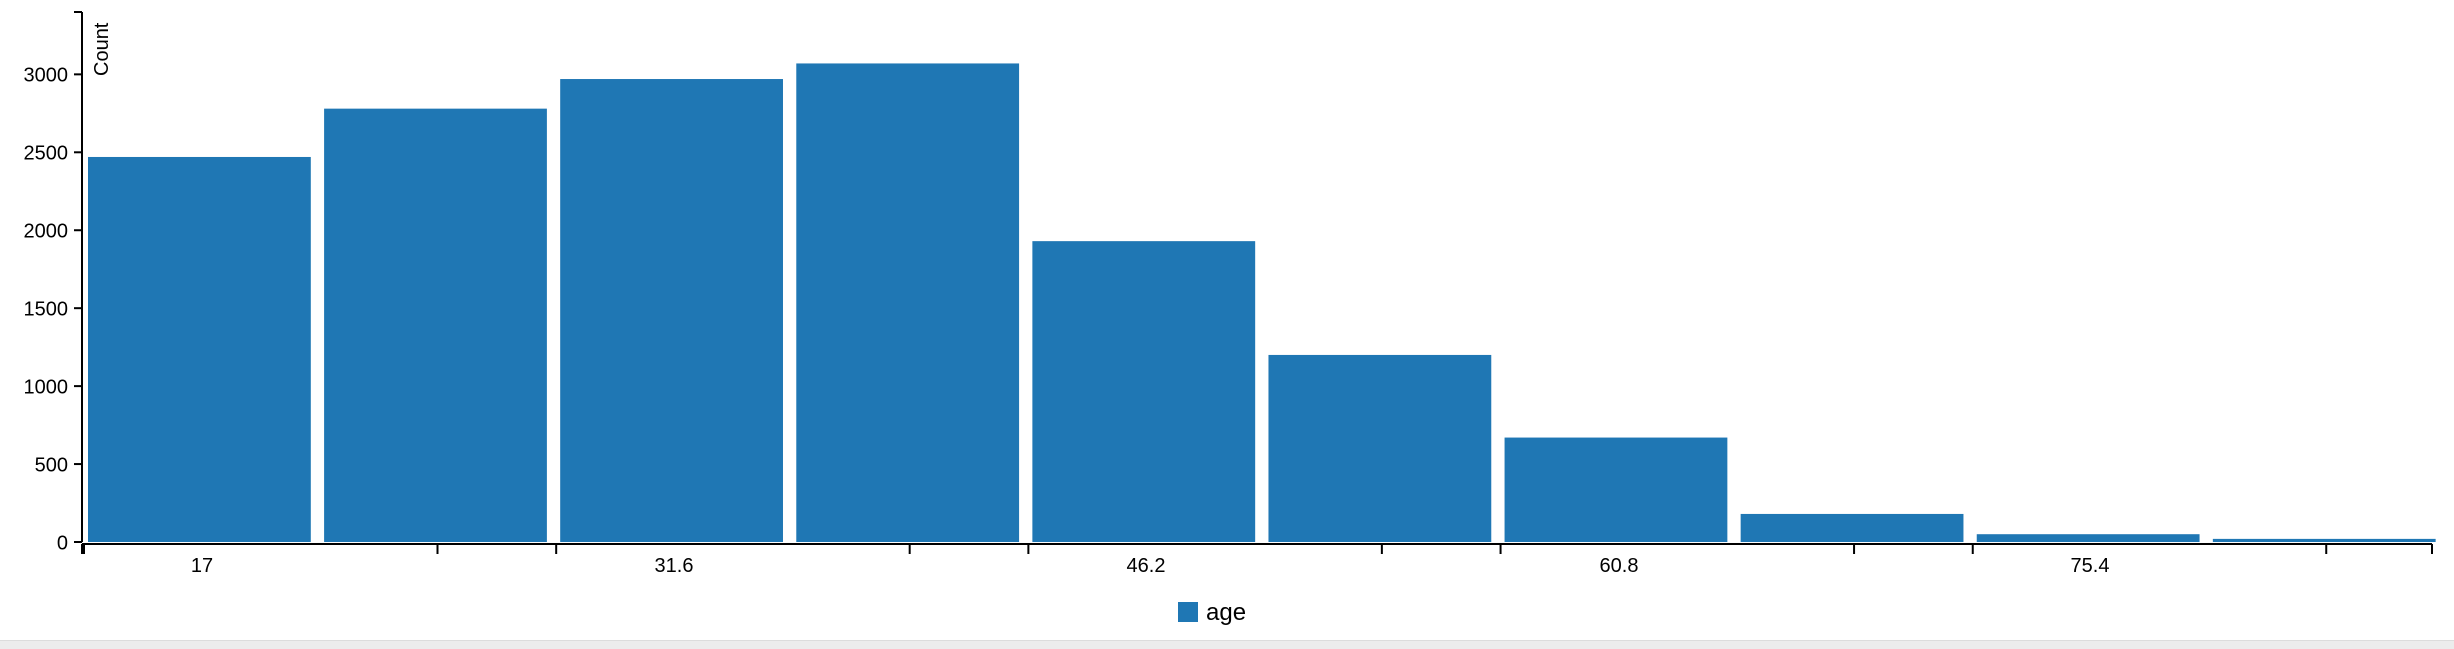  What do you see at coordinates (2090, 566) in the screenshot?
I see `x-tick-label: 75.4` at bounding box center [2090, 566].